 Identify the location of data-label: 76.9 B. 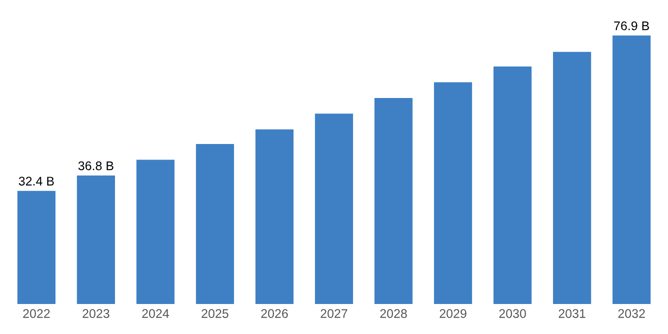
(631, 25).